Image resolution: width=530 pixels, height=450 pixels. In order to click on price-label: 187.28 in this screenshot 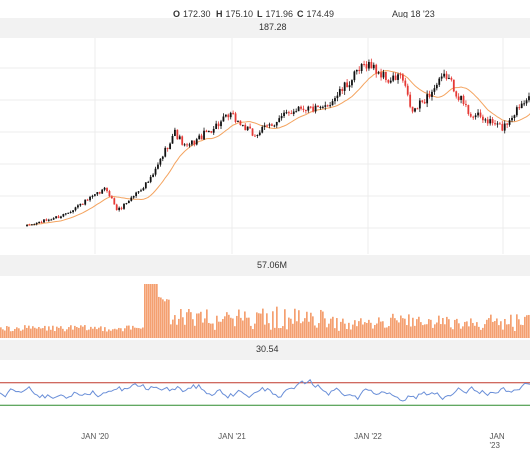, I will do `click(273, 27)`.